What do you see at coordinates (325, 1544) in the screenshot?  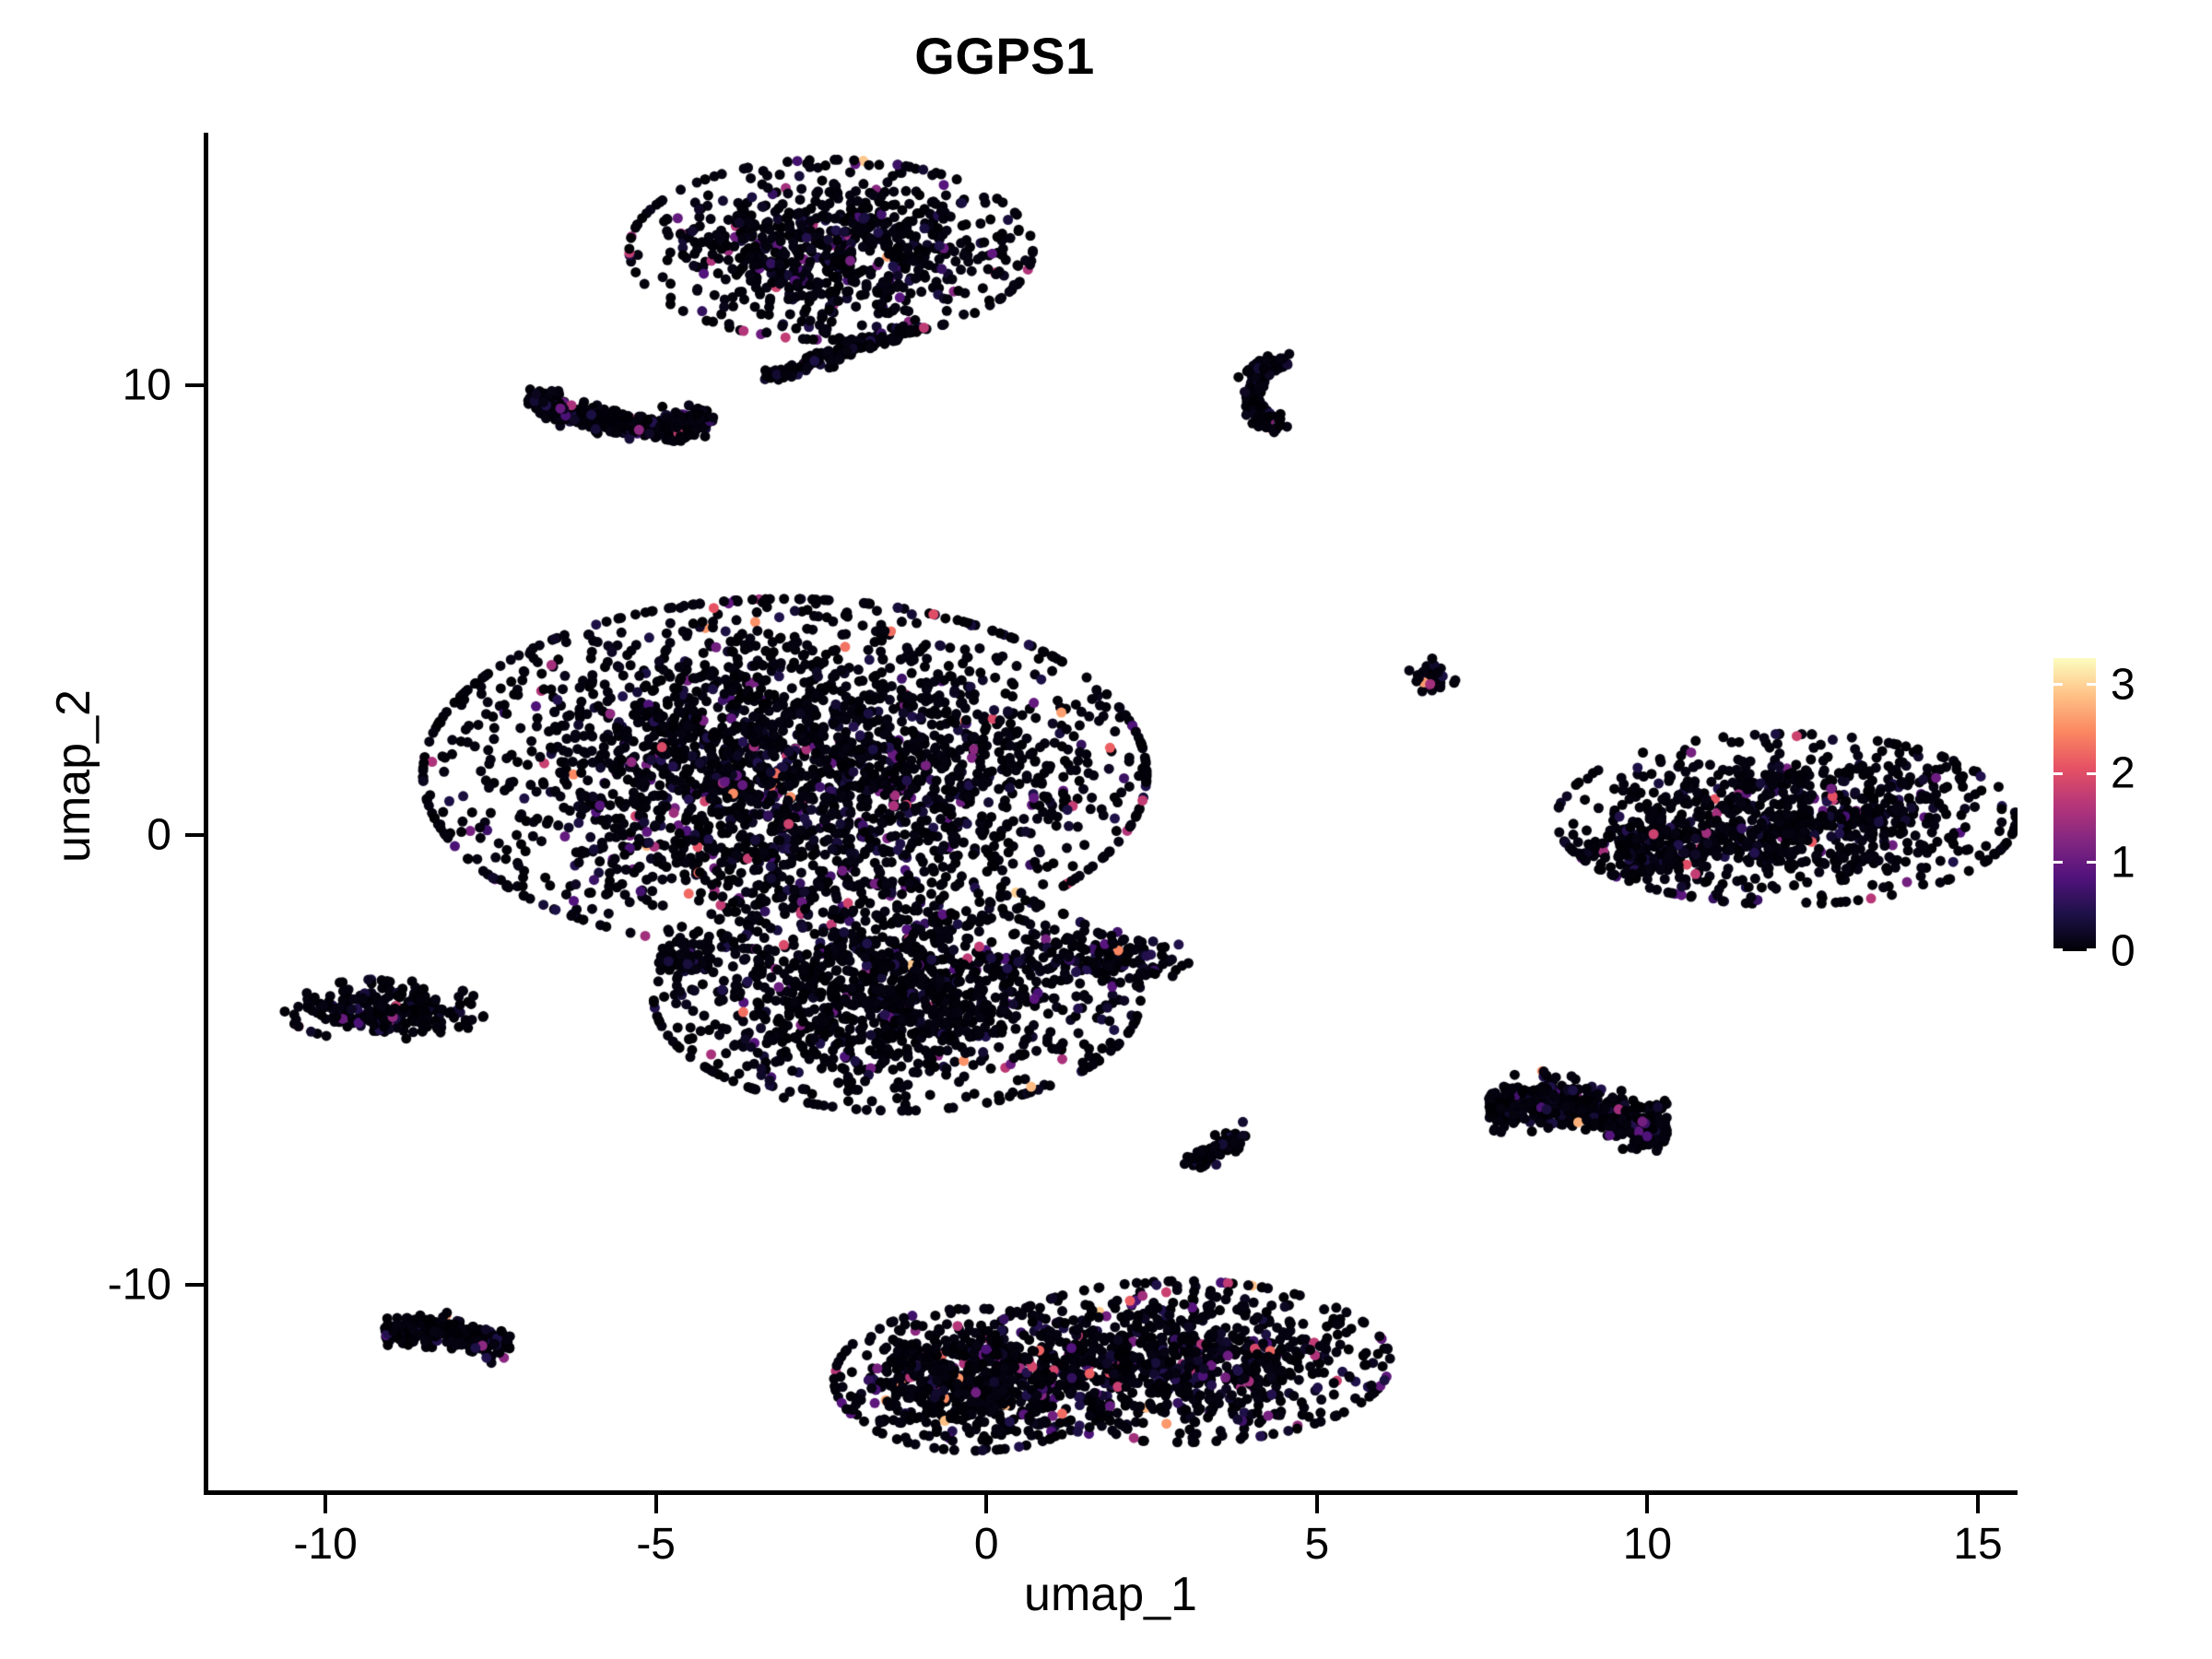 I see `x-tick-label: -10` at bounding box center [325, 1544].